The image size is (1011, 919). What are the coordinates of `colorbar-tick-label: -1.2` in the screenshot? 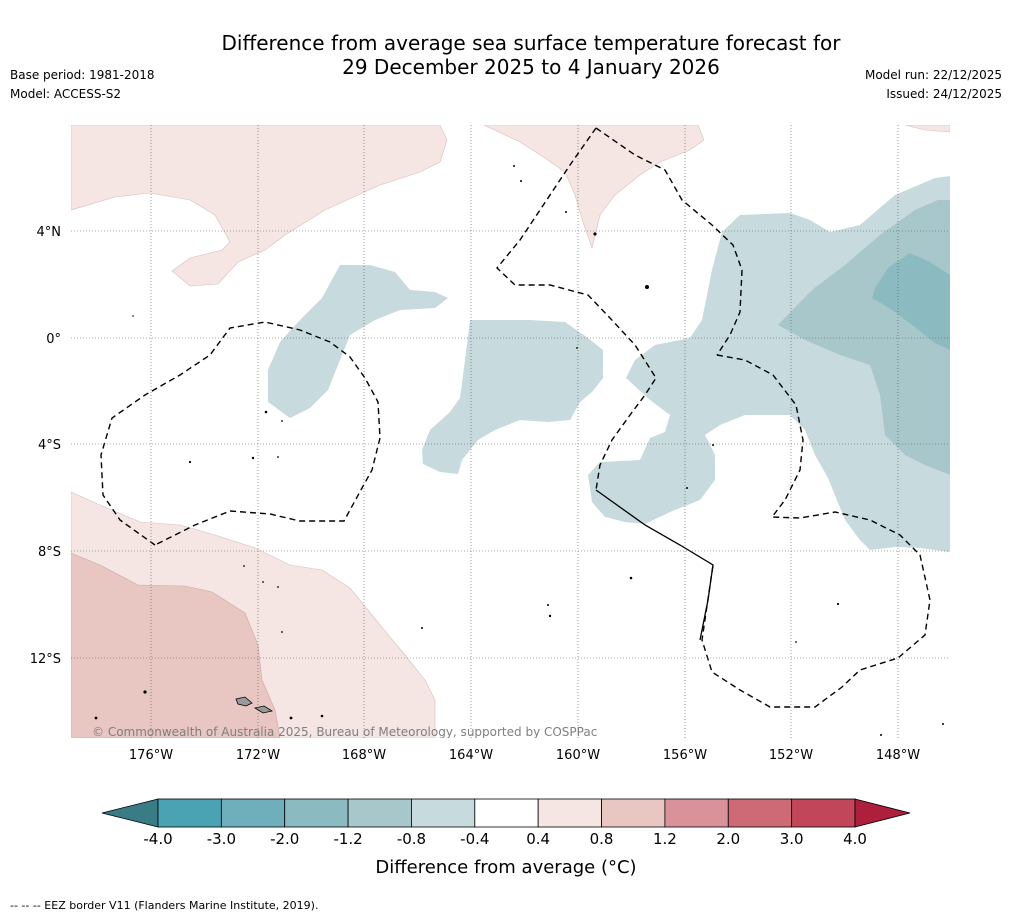 It's located at (347, 839).